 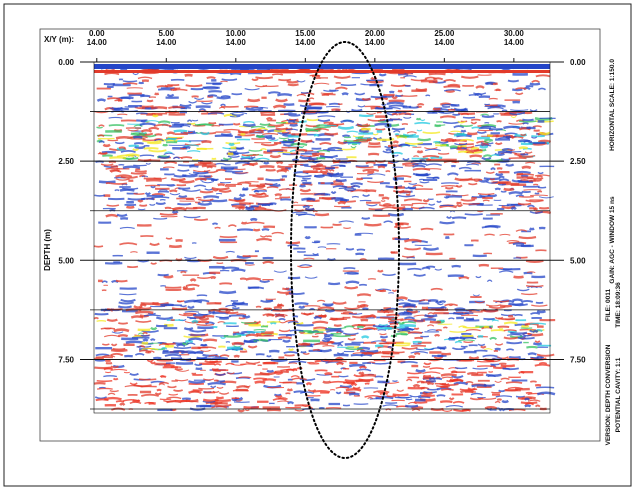 What do you see at coordinates (66, 161) in the screenshot?
I see `y-tick-label: 2.50` at bounding box center [66, 161].